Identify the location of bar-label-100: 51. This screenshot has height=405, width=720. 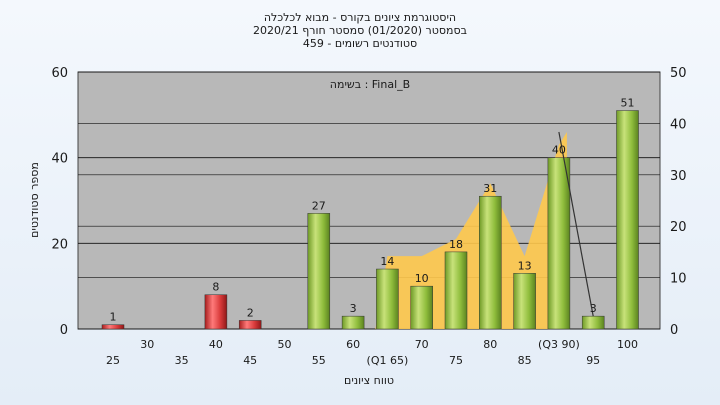
(628, 103).